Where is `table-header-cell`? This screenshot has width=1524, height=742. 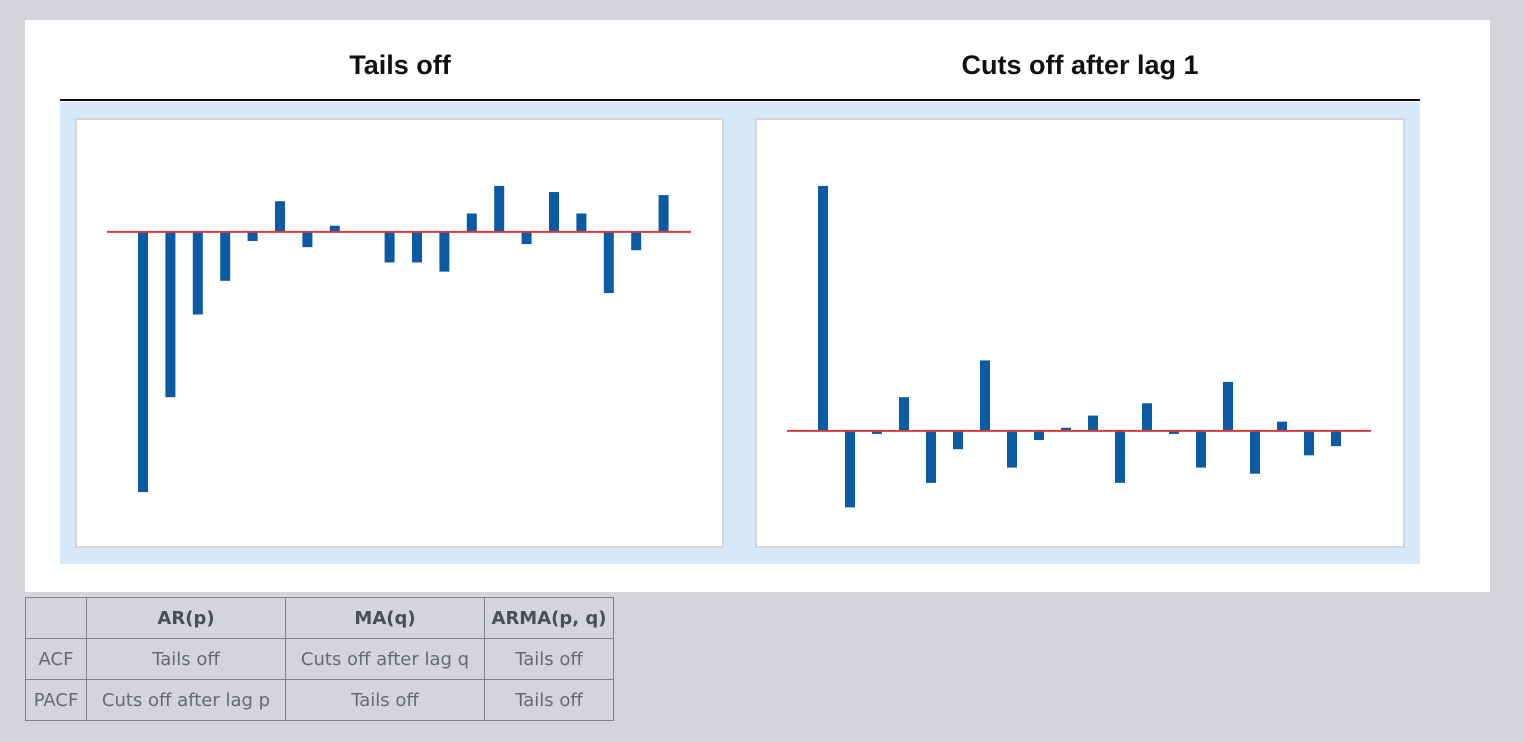 table-header-cell is located at coordinates (56, 618).